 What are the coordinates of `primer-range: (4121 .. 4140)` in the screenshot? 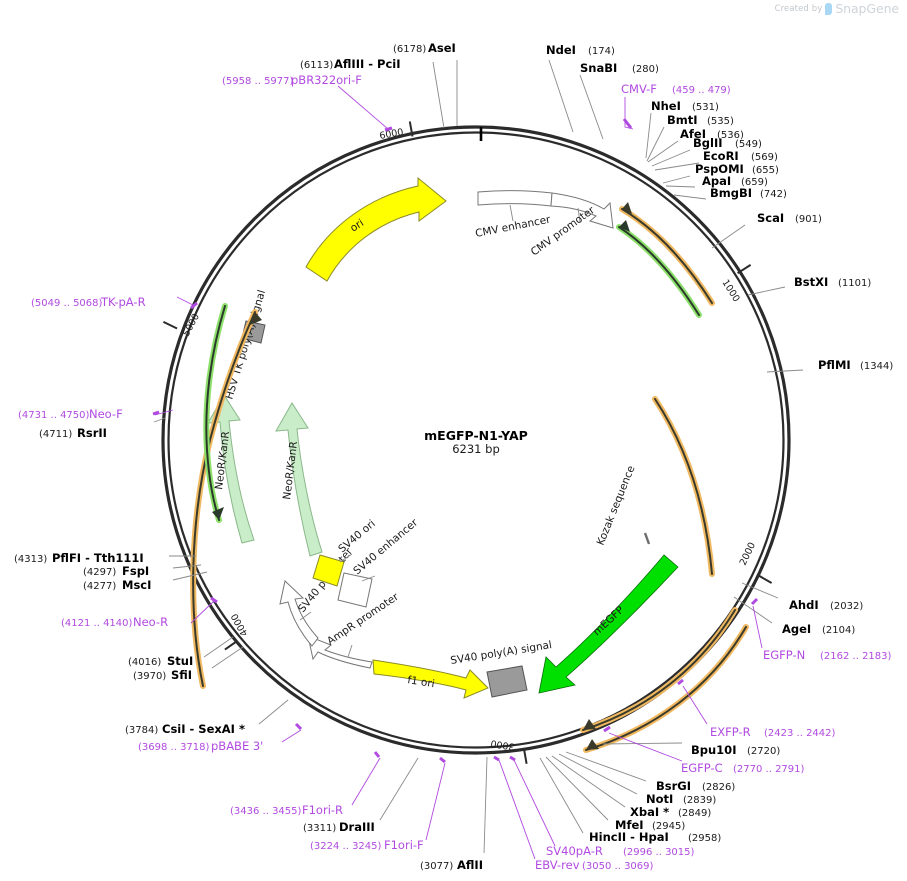 It's located at (97, 623).